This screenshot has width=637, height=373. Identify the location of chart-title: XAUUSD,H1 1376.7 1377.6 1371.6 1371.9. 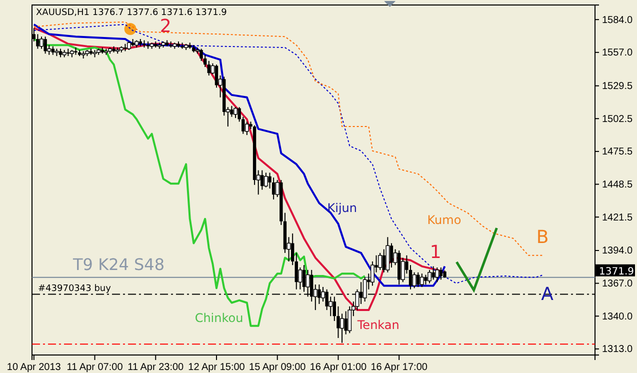
(132, 13).